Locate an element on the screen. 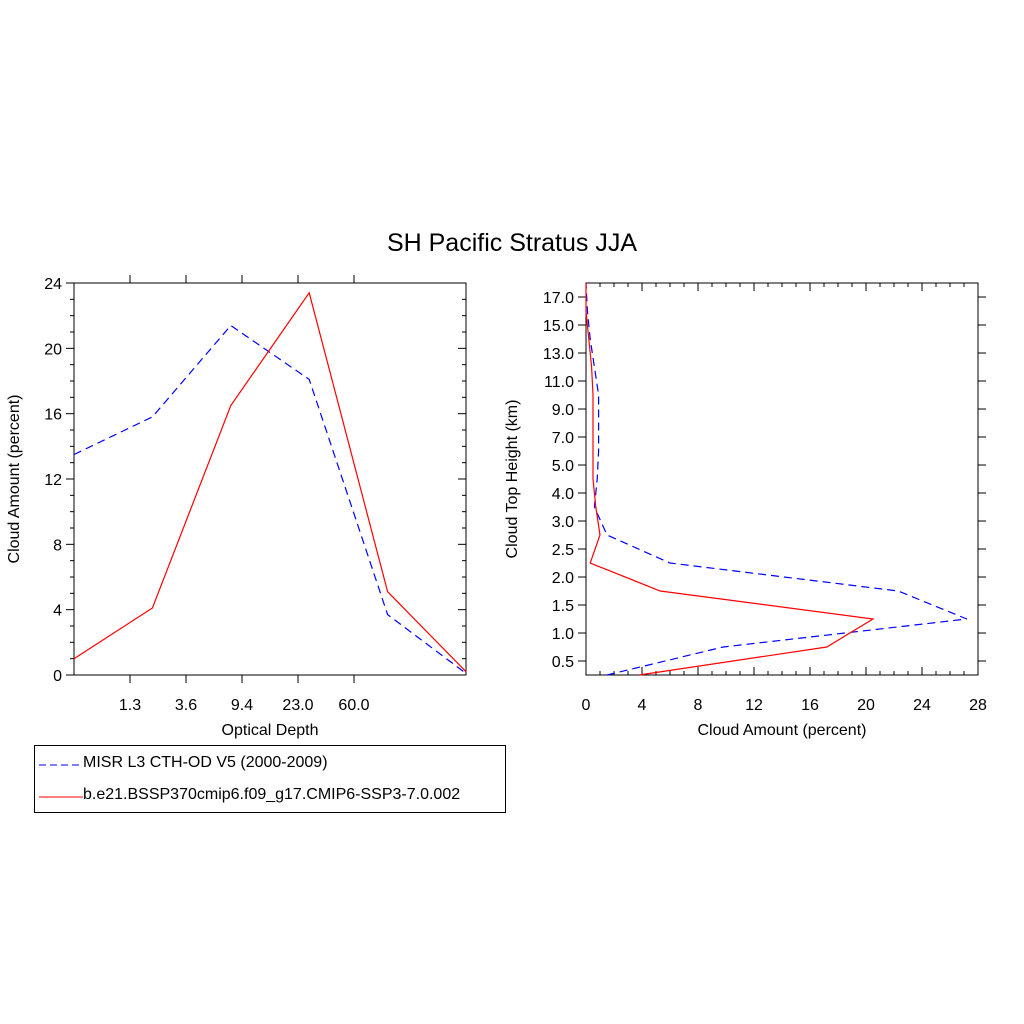 The image size is (1024, 1024). right-y-tick-label: 2.0 is located at coordinates (563, 578).